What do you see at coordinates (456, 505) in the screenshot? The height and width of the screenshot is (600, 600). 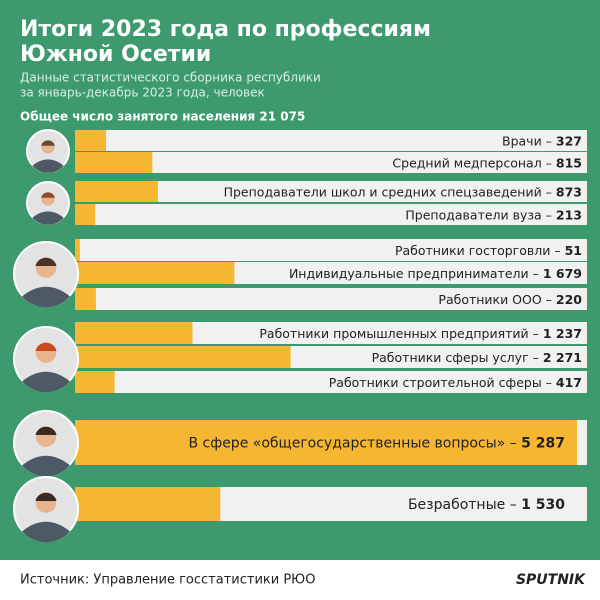 I see `category-label: Безработные` at bounding box center [456, 505].